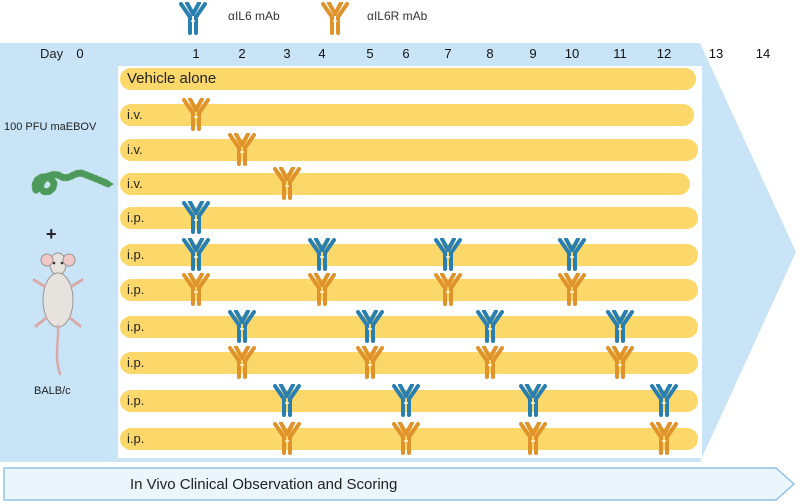 Image resolution: width=800 pixels, height=504 pixels. Describe the element at coordinates (664, 53) in the screenshot. I see `day-tick-12: 12` at that location.